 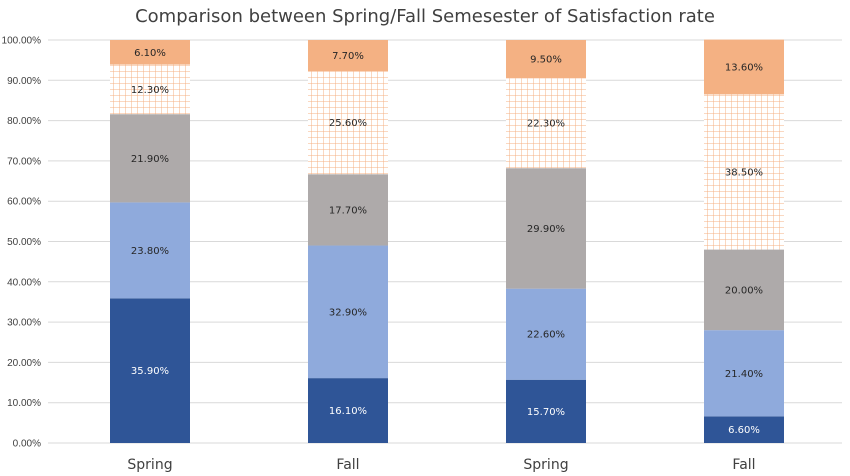 I want to click on data-label: 29.90%, so click(x=546, y=229).